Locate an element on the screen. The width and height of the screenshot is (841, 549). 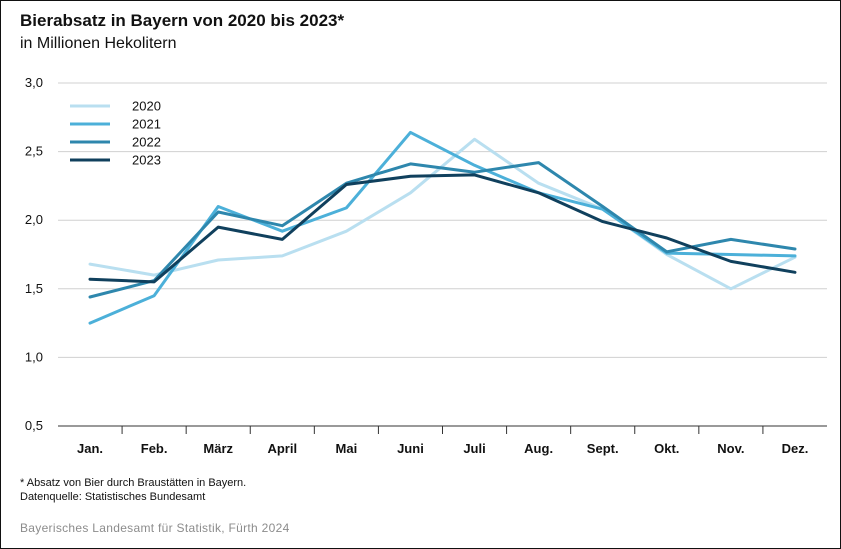
y-axis: 0,5 1,0 1,5 2,0 2,5 3,0 is located at coordinates (34, 254).